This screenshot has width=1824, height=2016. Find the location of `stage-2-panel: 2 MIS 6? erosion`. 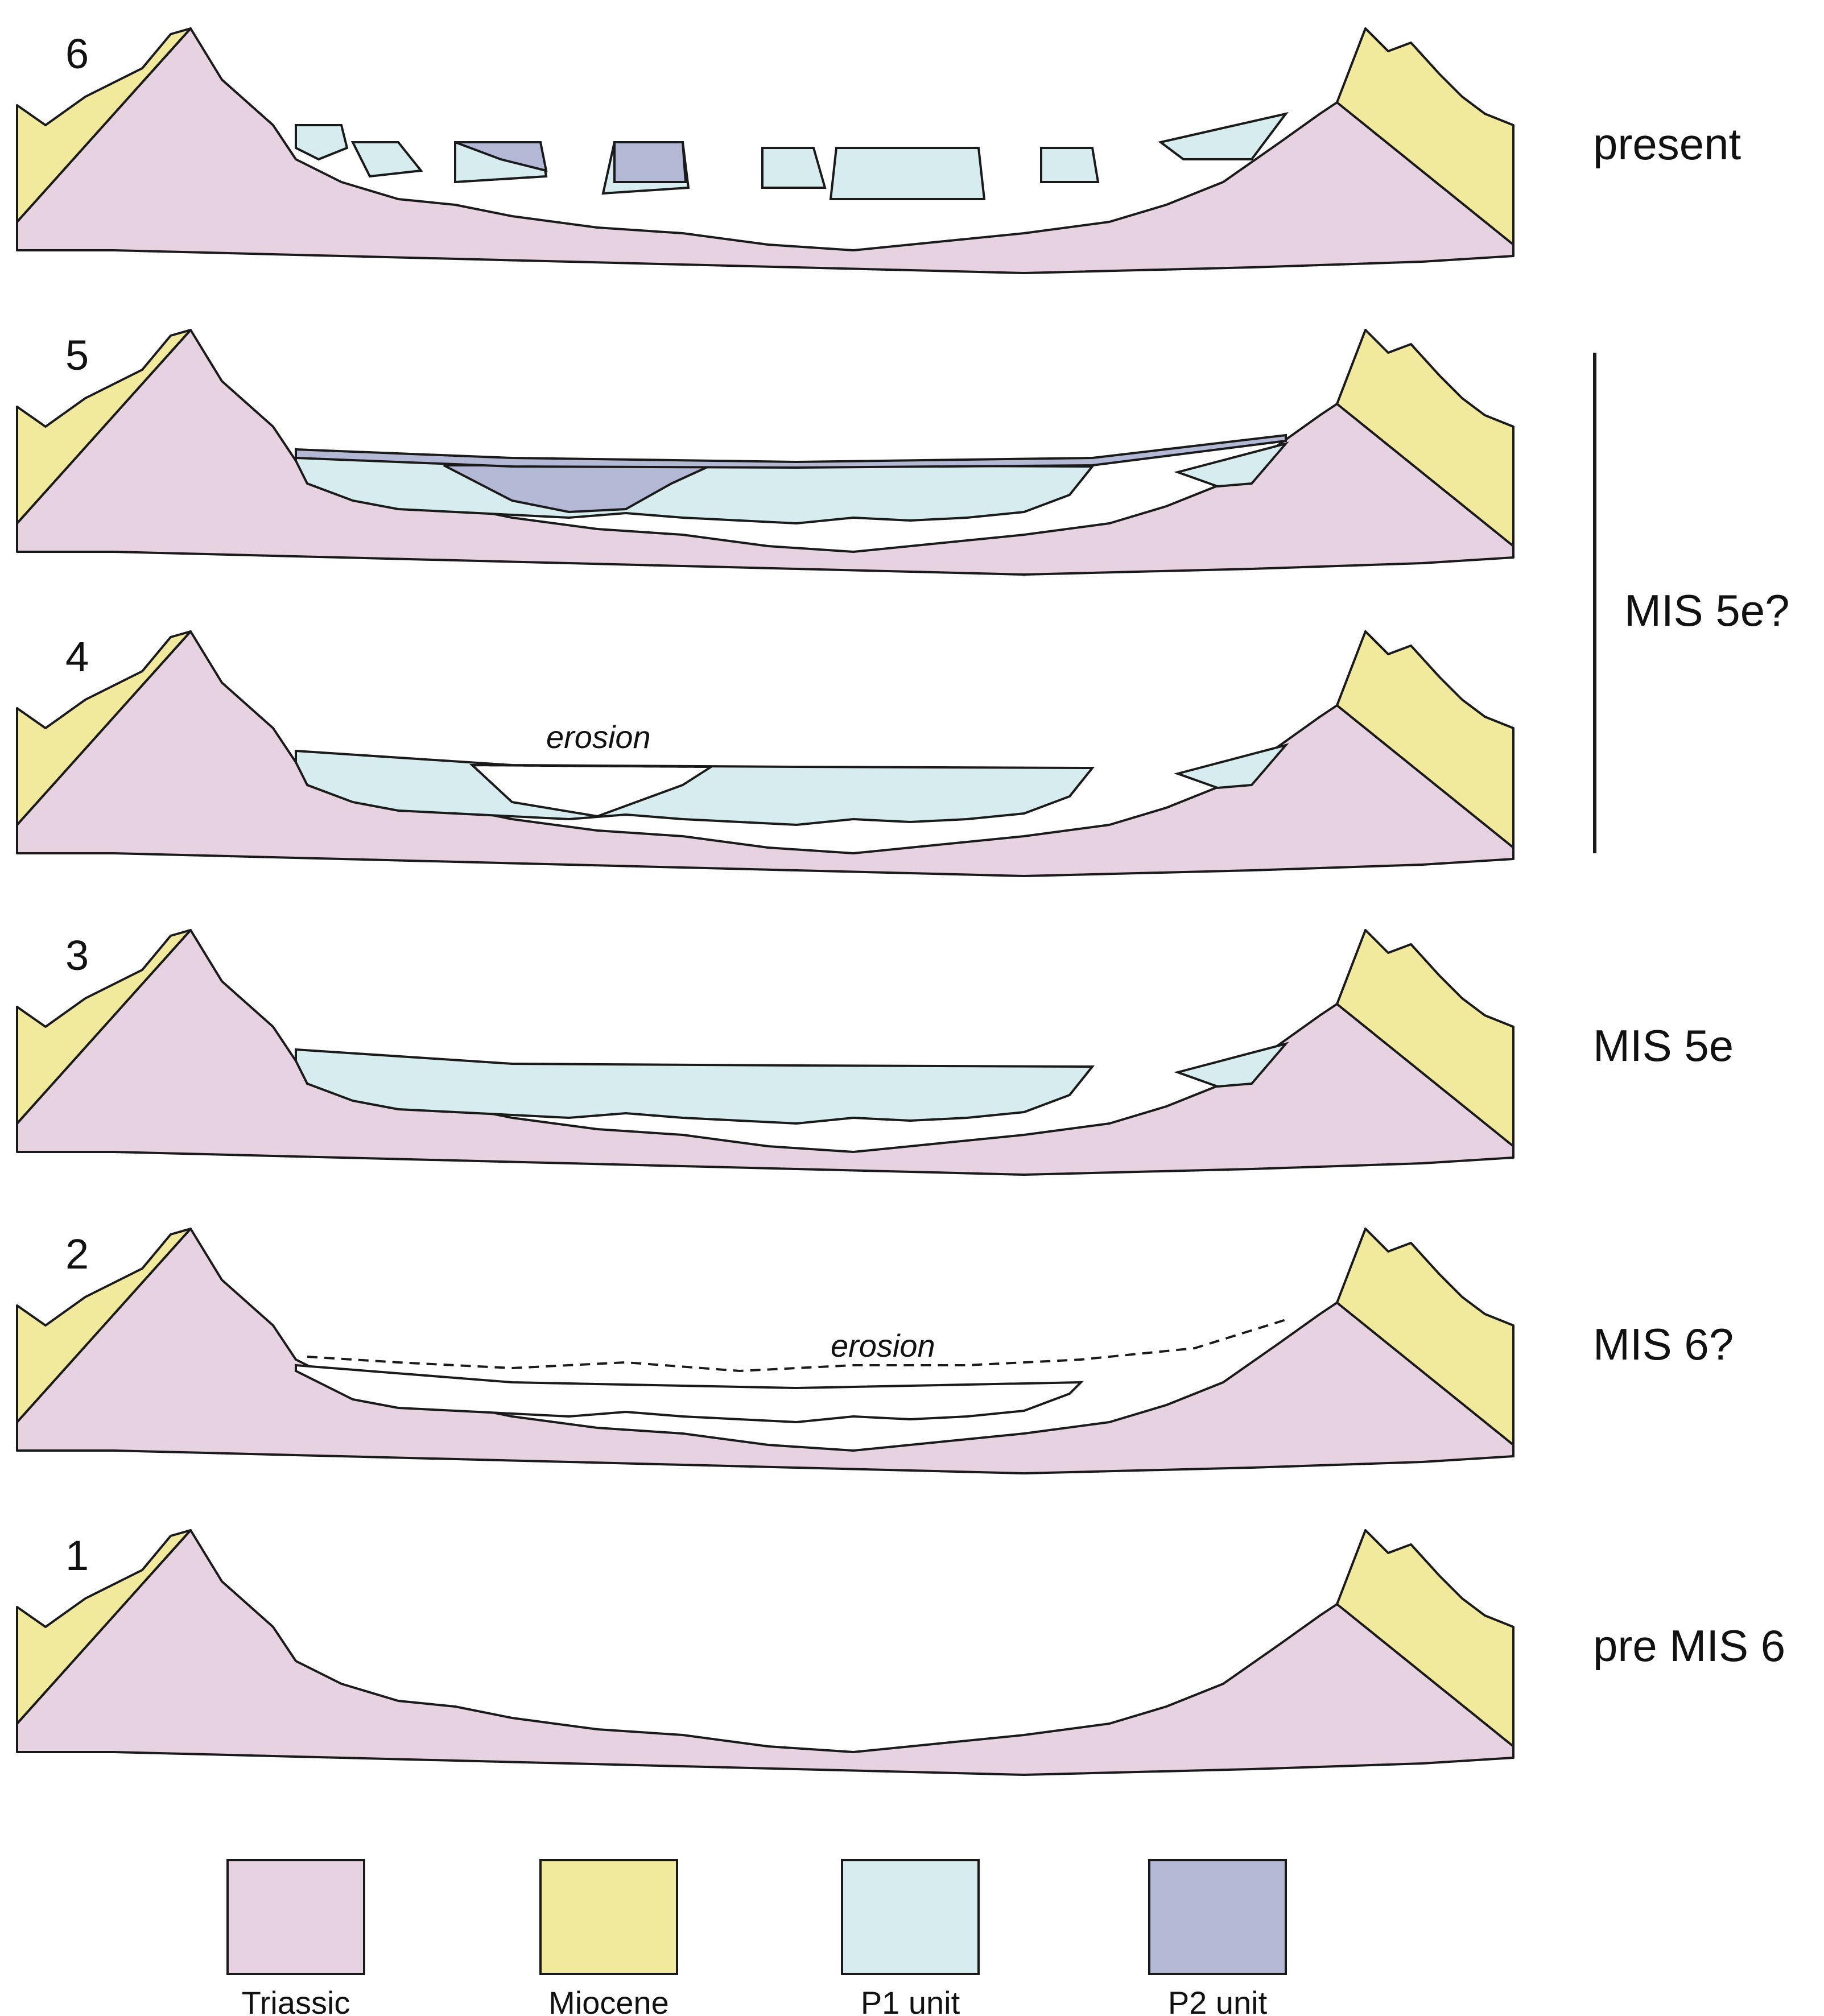

stage-2-panel: 2 MIS 6? erosion is located at coordinates (875, 1351).